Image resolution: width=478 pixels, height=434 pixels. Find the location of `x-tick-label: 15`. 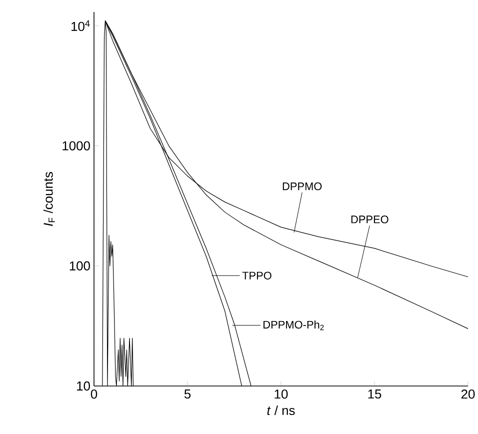

x-tick-label: 15 is located at coordinates (375, 394).